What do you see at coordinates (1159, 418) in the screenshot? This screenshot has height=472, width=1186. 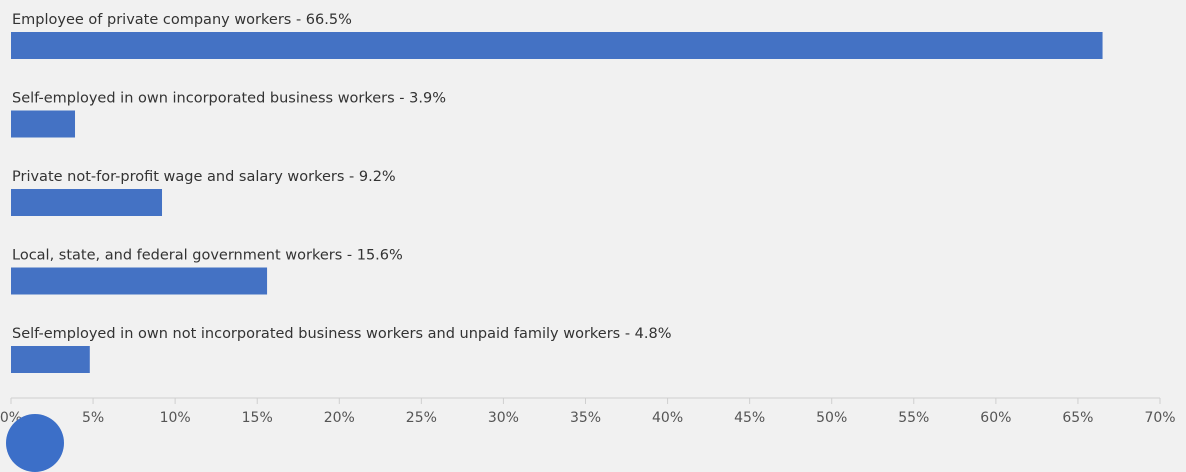 I see `x-tick-label: 70%` at bounding box center [1159, 418].